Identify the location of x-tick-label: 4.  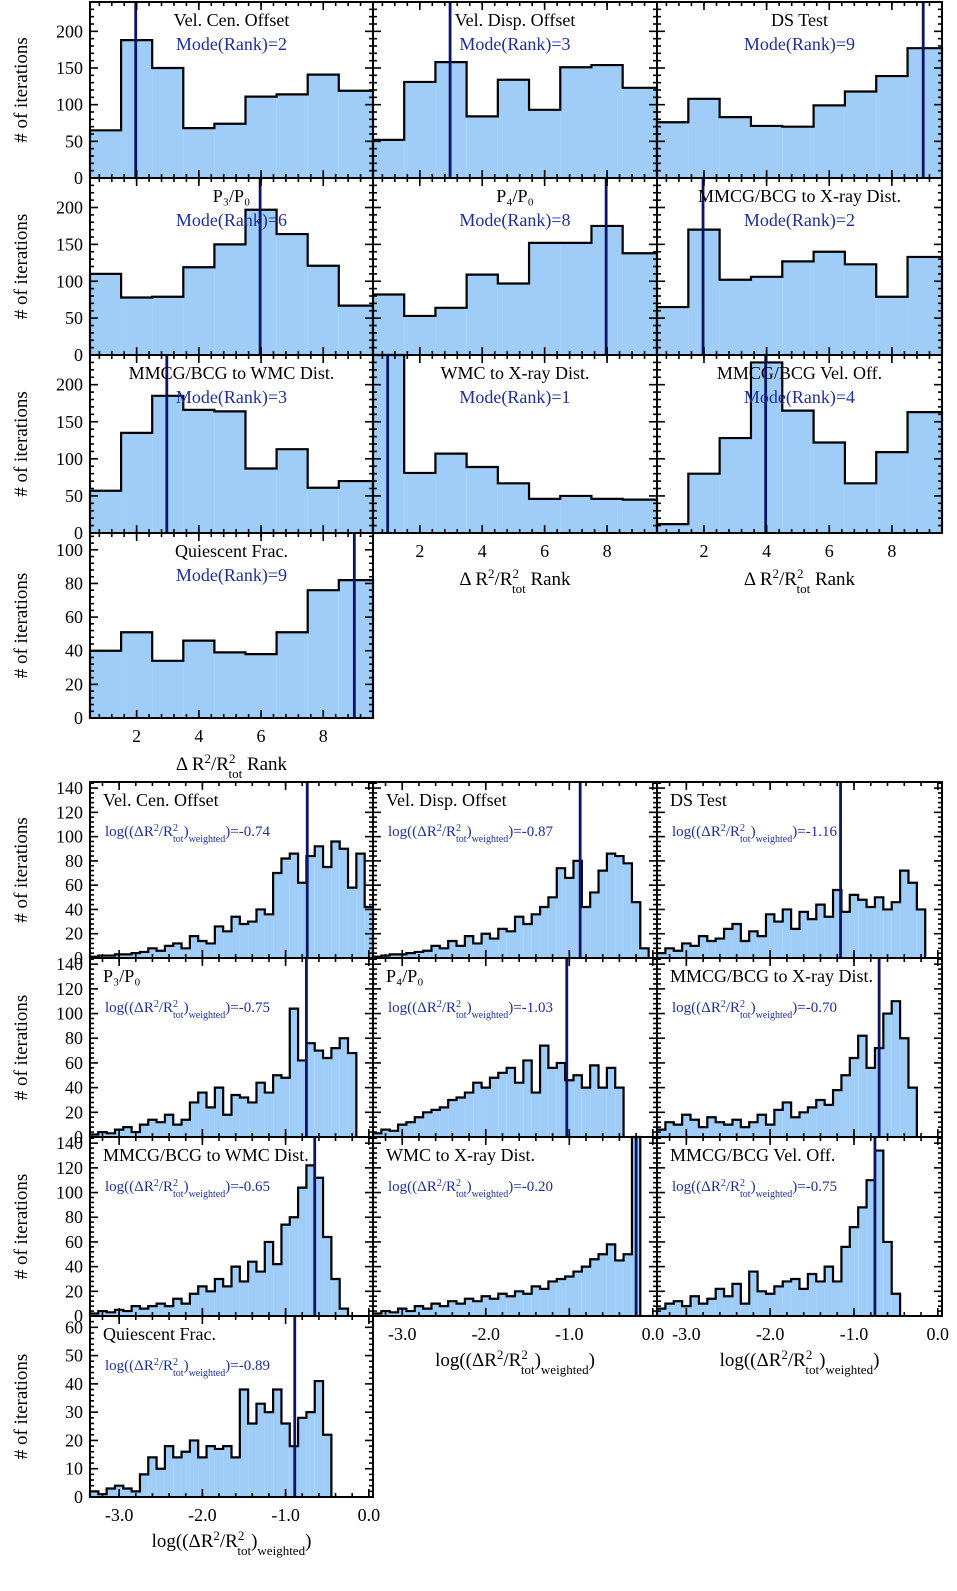
(766, 551).